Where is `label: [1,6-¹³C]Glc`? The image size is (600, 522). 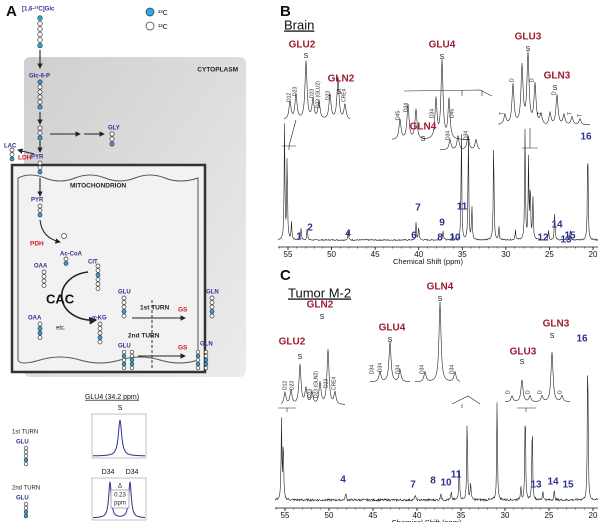
label: [1,6-¹³C]Glc is located at coordinates (38, 9).